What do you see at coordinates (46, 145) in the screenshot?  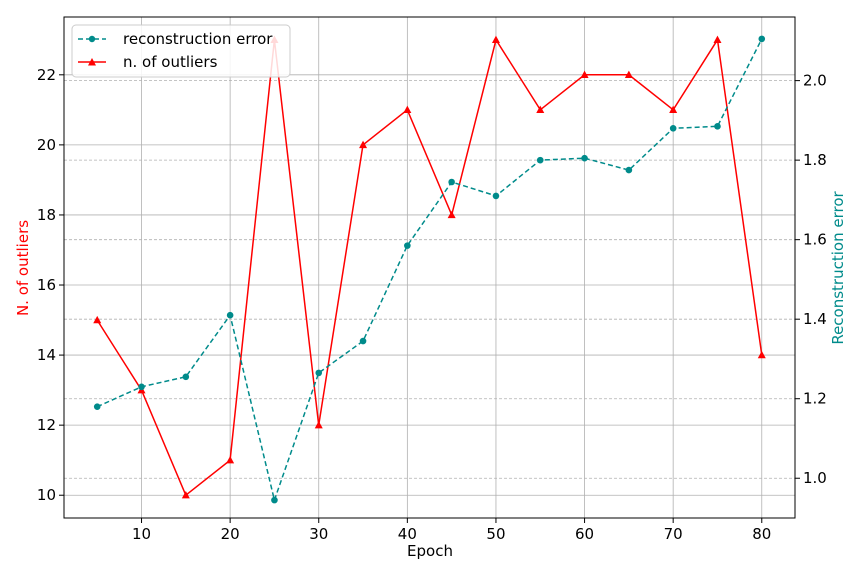 I see `left-y-tick-label: 20` at bounding box center [46, 145].